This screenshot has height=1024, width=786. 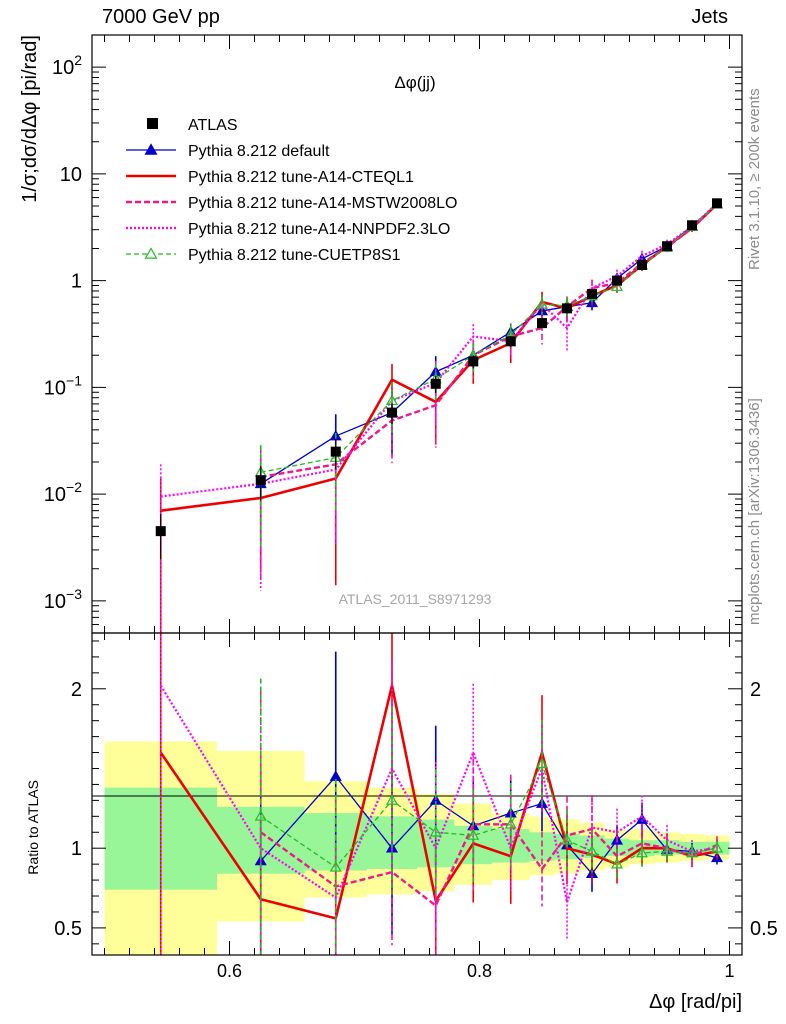 I want to click on y-tick-label: 10⁻¹, so click(x=63, y=385).